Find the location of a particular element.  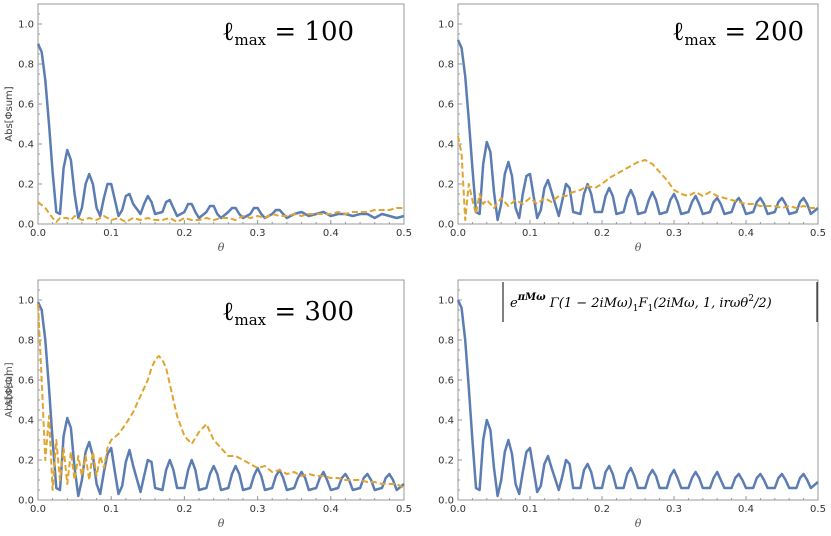

svg-text:eπMω Γ(1 − 2iMω)1F1(2iMω, 1, i: eπMω Γ(1 − 2iMω)1F1(2iMω, 1, irωθ2/2) is located at coordinates (641, 303).